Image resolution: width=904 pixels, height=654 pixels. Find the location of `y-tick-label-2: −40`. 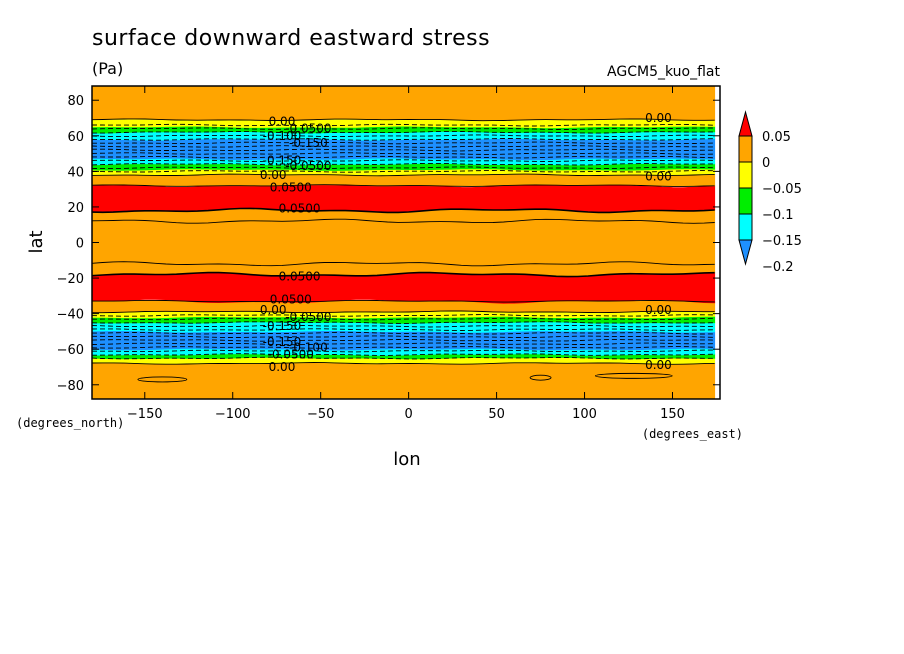

y-tick-label-2: −40 is located at coordinates (70, 315).